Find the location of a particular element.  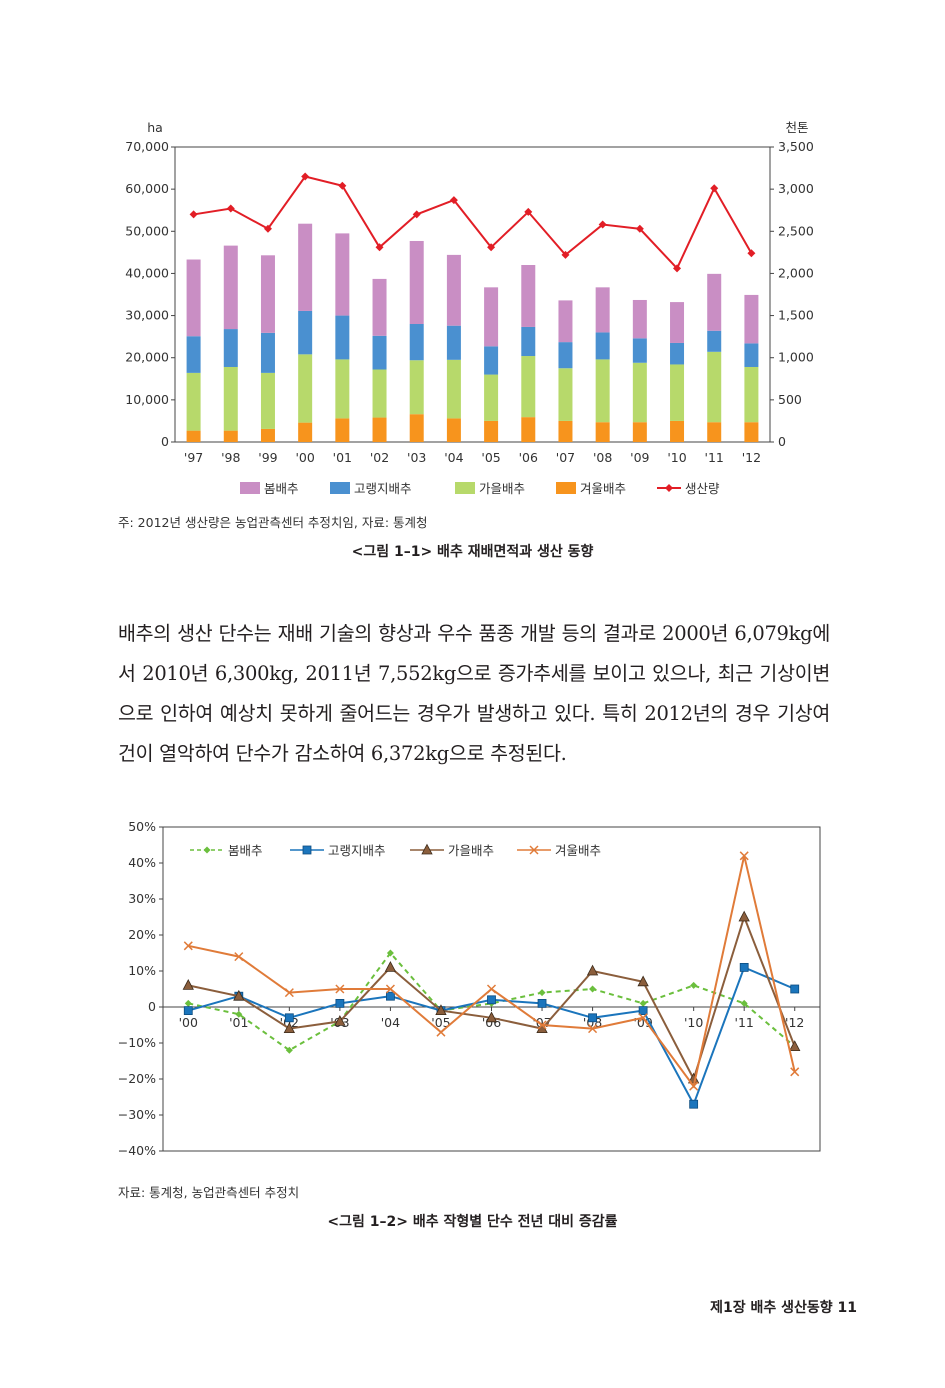

legend-label: 생산량 is located at coordinates (702, 488).